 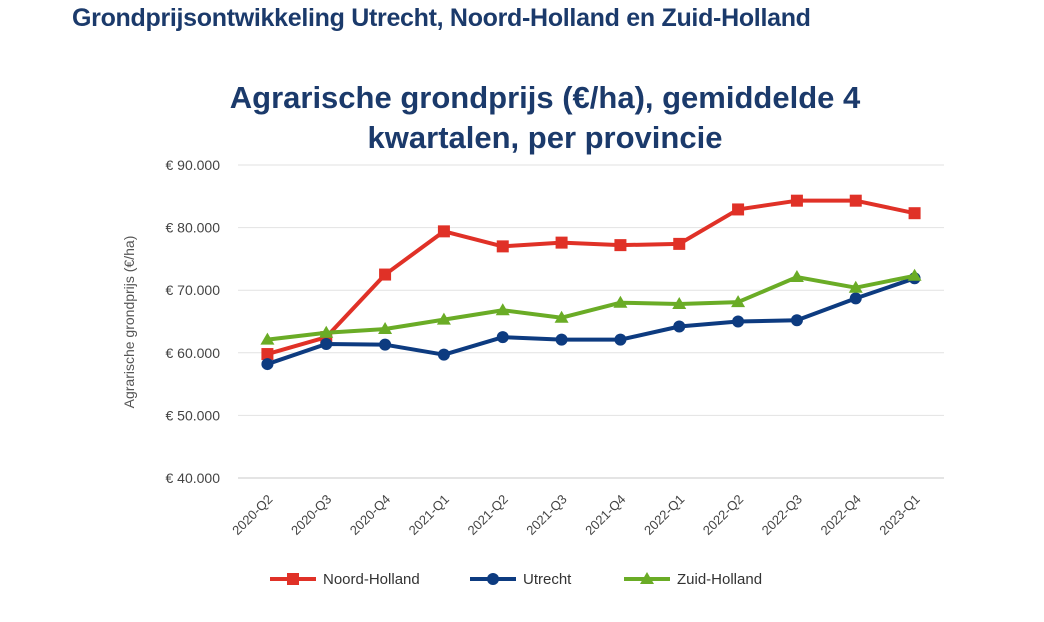 I want to click on series-line-utrecht, so click(x=591, y=321).